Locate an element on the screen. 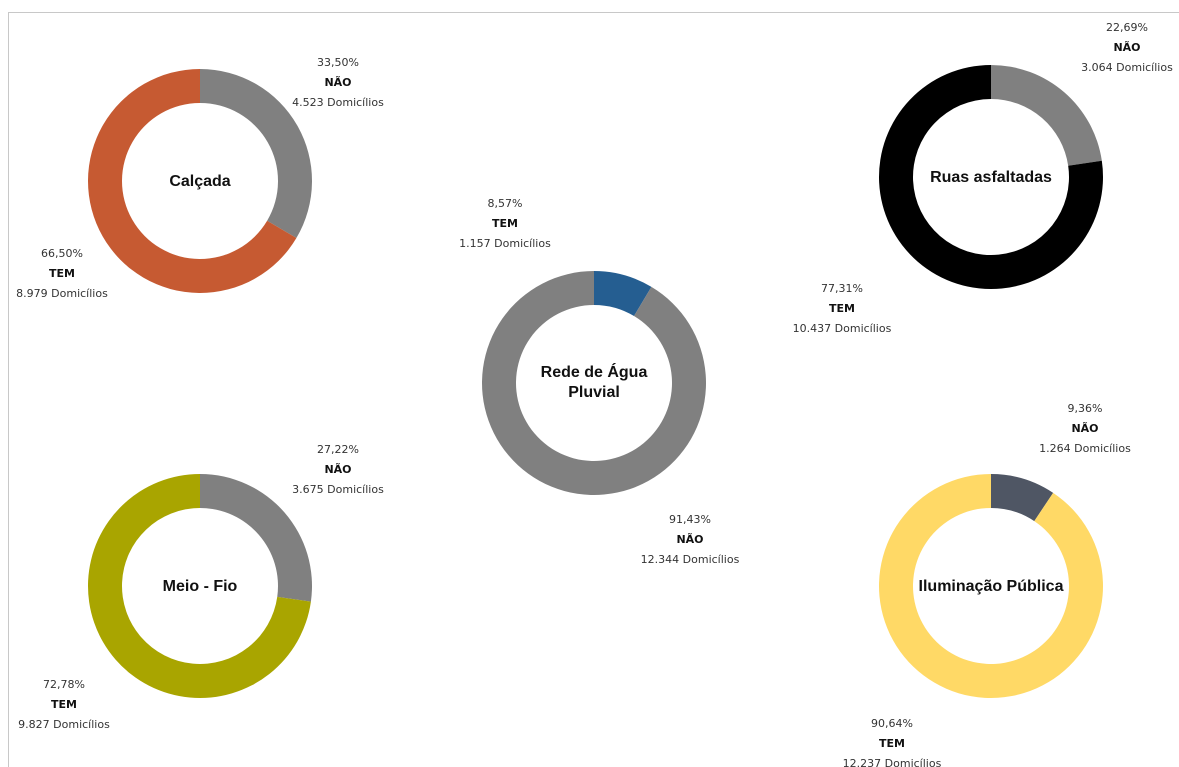 The width and height of the screenshot is (1179, 767). ruas-asfaltadas-nao-percent-label: 22,69% is located at coordinates (1127, 27).